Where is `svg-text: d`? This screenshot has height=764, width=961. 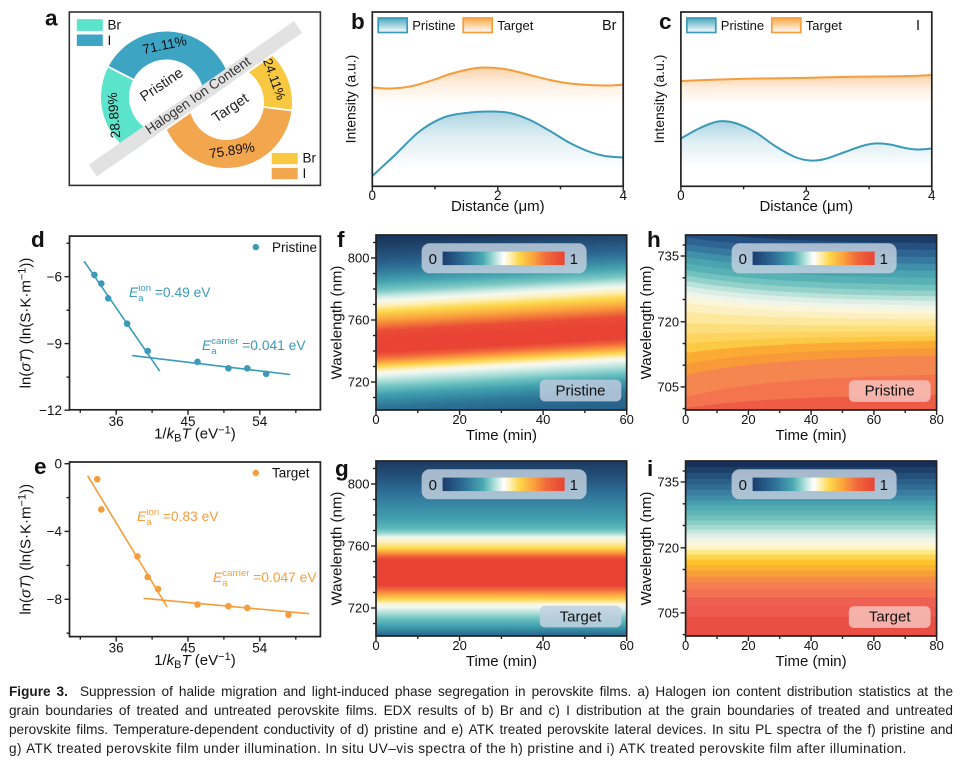
svg-text: d is located at coordinates (38, 239).